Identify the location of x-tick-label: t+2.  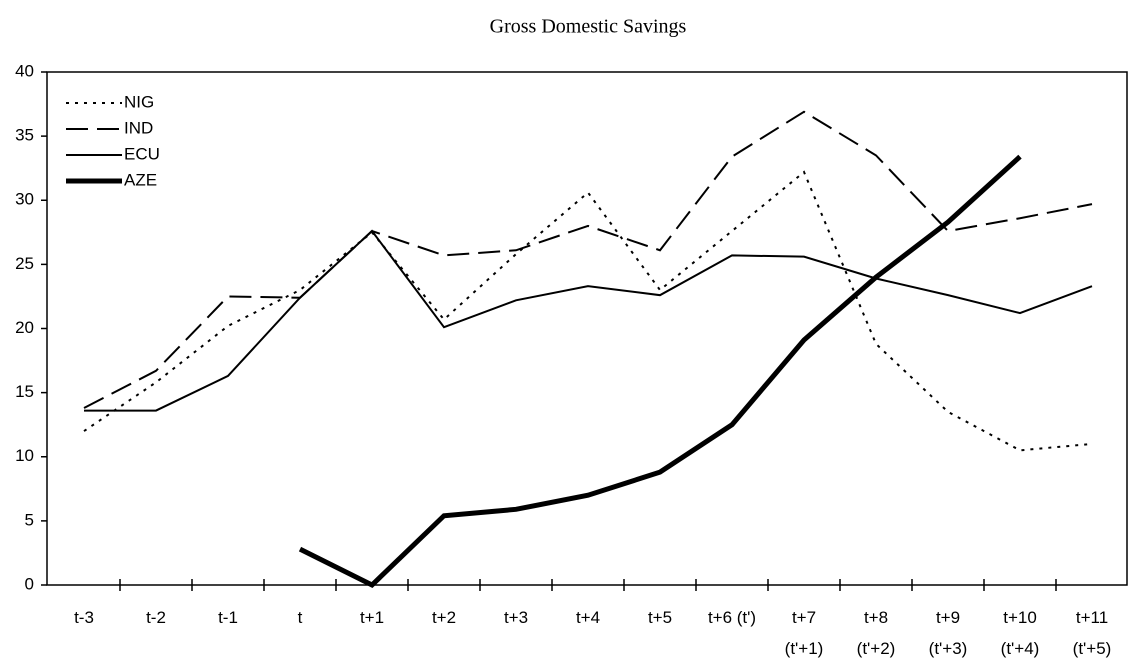
(444, 617).